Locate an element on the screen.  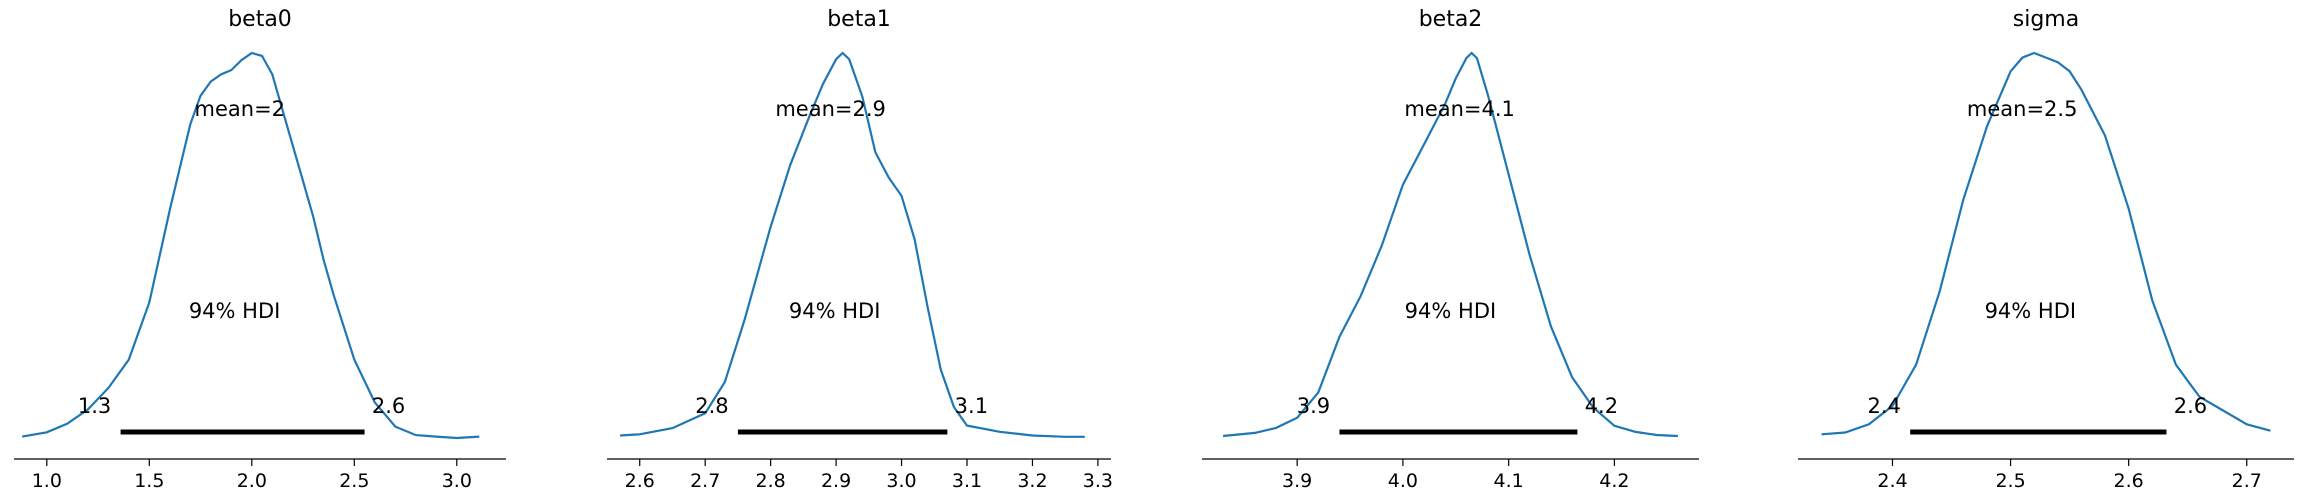
mean-label: mean=4.1 is located at coordinates (1459, 109).